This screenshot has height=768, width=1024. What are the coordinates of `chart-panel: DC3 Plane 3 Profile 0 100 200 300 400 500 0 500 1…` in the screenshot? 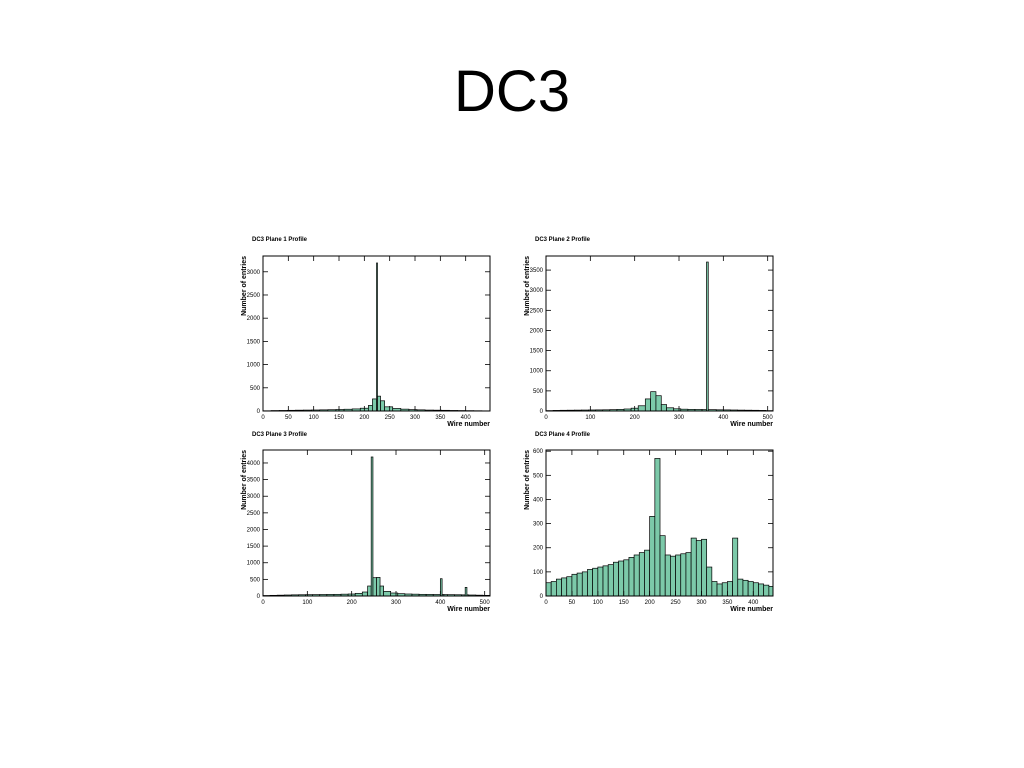 It's located at (366, 522).